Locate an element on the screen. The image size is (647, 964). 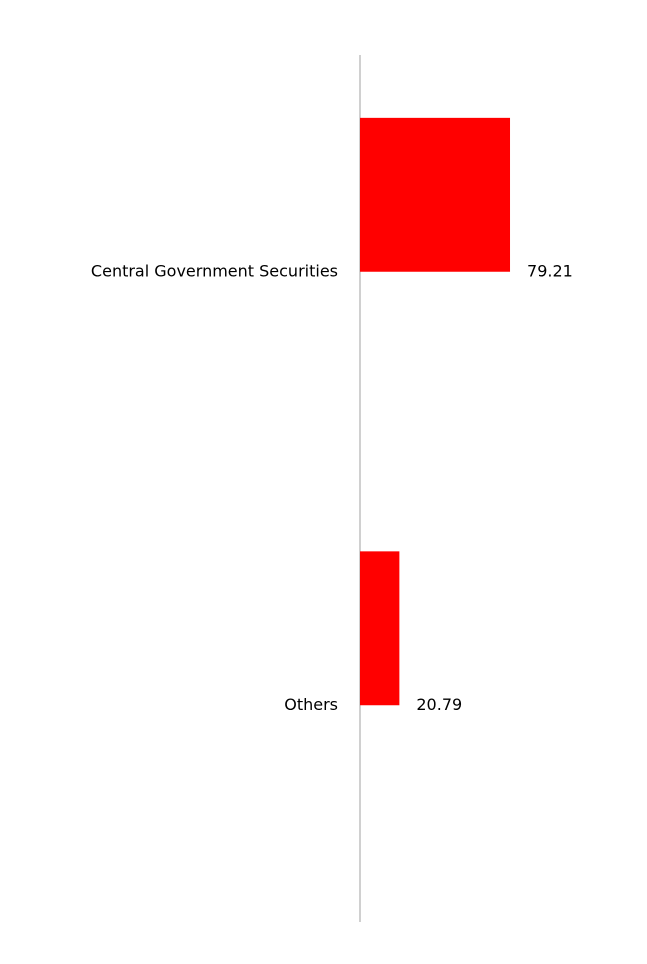
category-label: Central Government Securities is located at coordinates (214, 270).